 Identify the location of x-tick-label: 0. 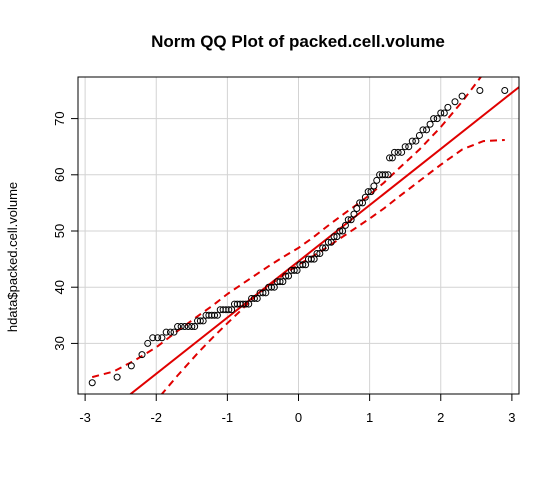
(298, 417).